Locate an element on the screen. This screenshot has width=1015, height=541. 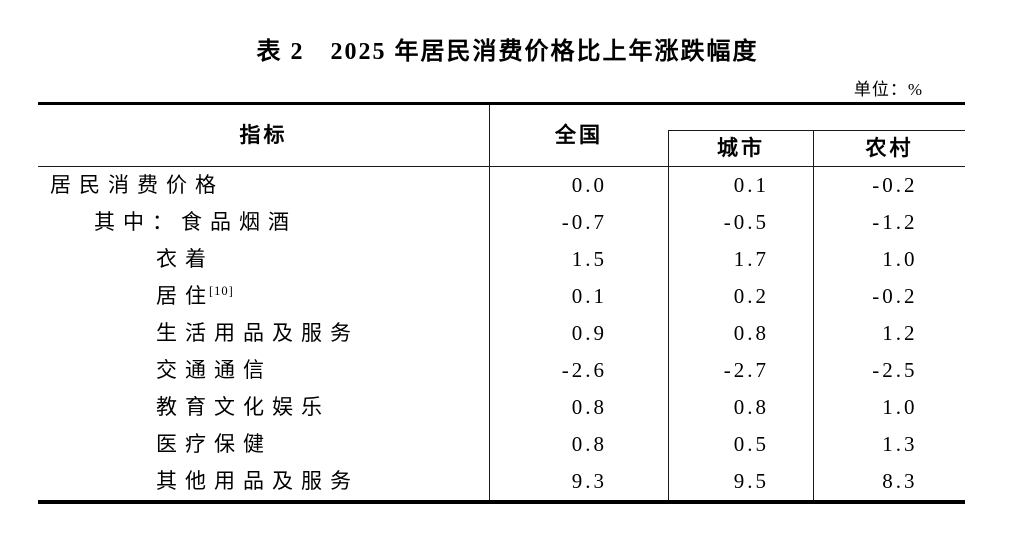
indicator-text: 交通通信 is located at coordinates (214, 370).